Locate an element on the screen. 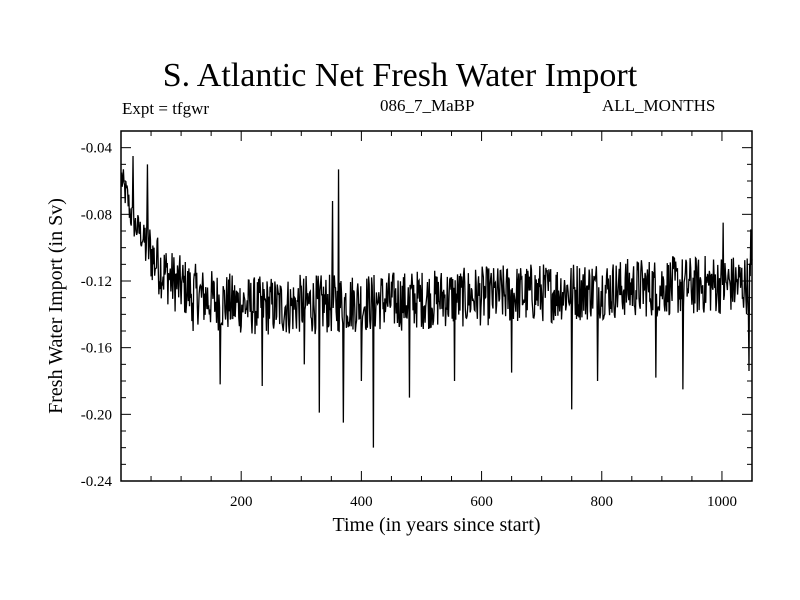  y-tick-label: -0.24 is located at coordinates (97, 482).